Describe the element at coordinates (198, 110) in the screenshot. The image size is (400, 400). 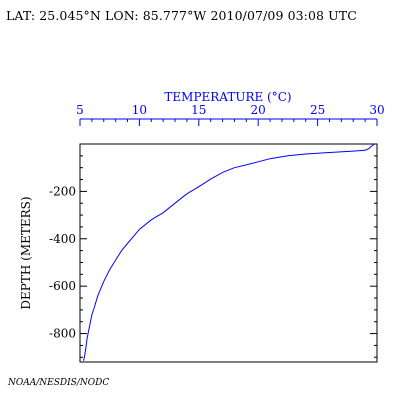
I see `temperature-tick-label: 15` at that location.